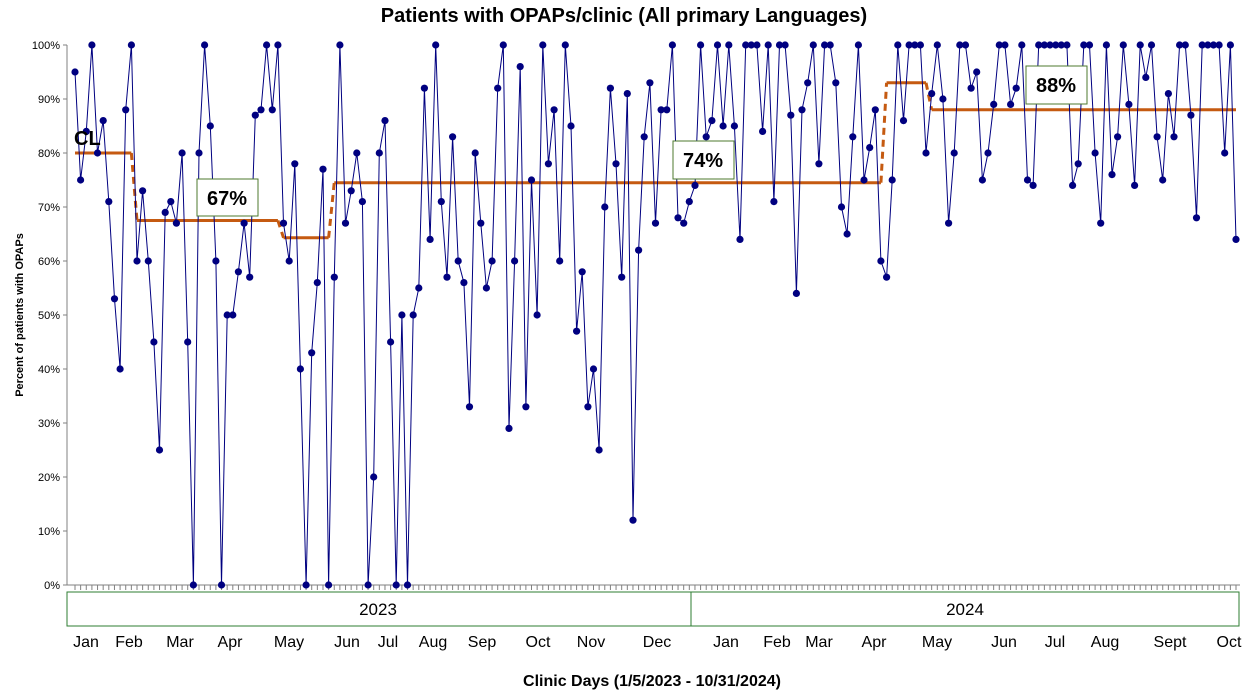 Image resolution: width=1255 pixels, height=697 pixels. I want to click on y-tick-label: 50%, so click(49, 316).